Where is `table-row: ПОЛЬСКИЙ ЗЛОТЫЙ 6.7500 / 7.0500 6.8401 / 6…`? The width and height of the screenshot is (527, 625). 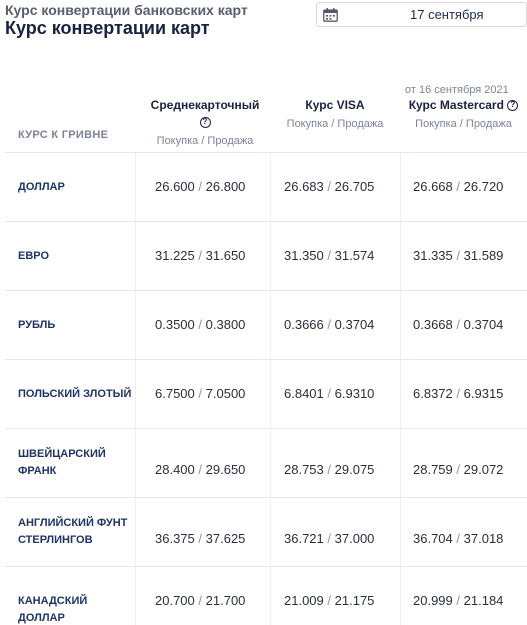 table-row: ПОЛЬСКИЙ ЗЛОТЫЙ 6.7500 / 7.0500 6.8401 / 6… is located at coordinates (266, 393).